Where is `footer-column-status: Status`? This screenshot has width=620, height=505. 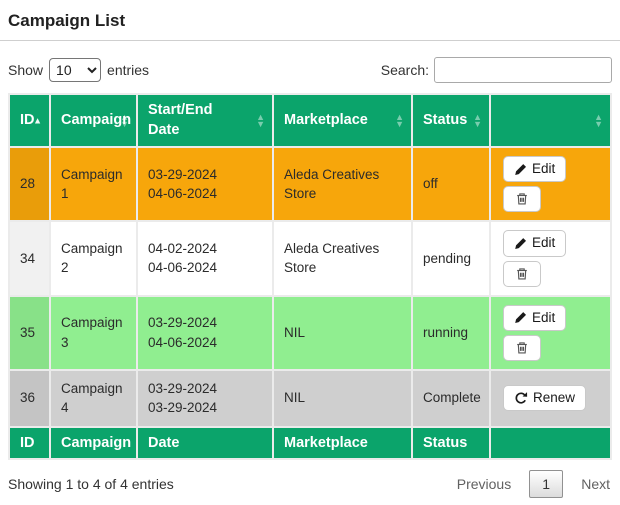
footer-column-status: Status is located at coordinates (451, 442).